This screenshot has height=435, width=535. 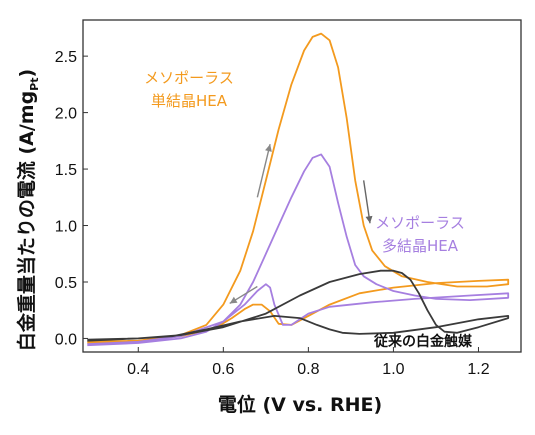 What do you see at coordinates (66, 57) in the screenshot?
I see `y-tick-label: 2.5` at bounding box center [66, 57].